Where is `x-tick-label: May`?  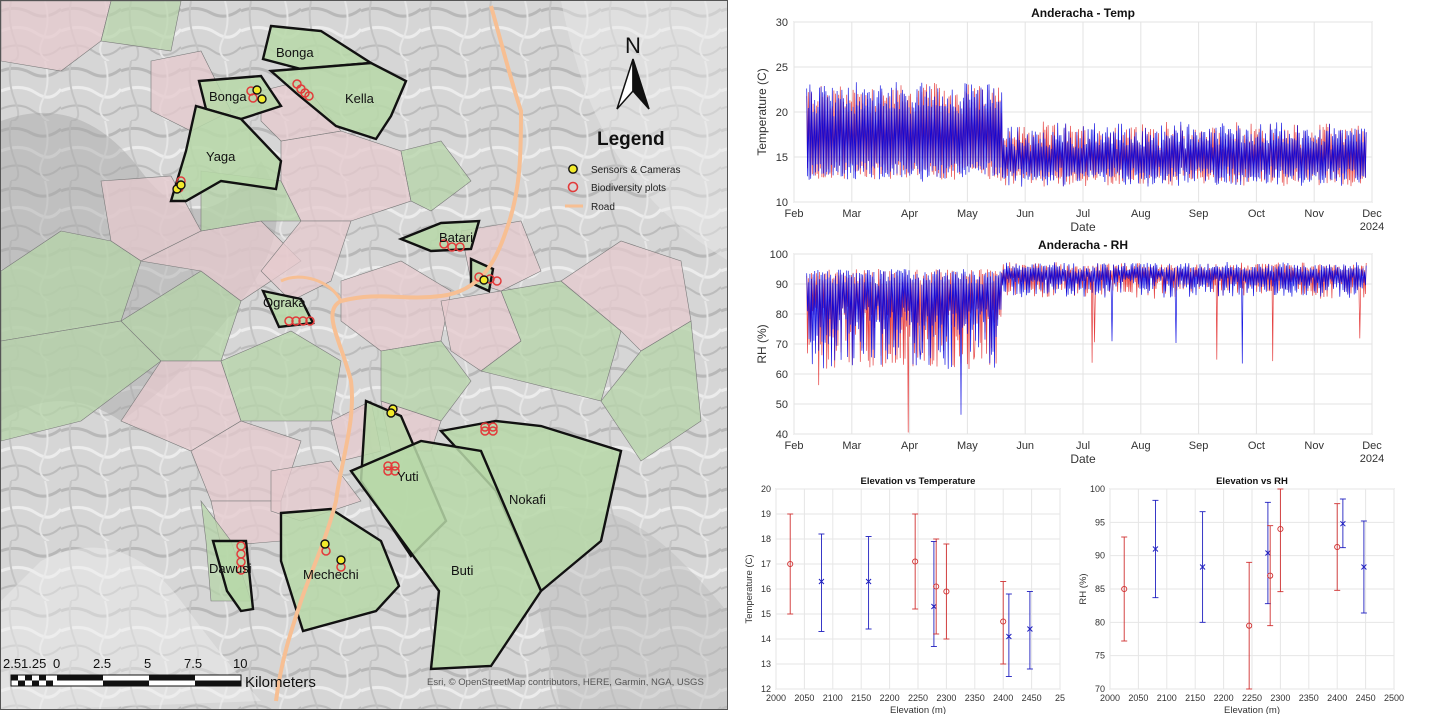
x-tick-label: May is located at coordinates (967, 214).